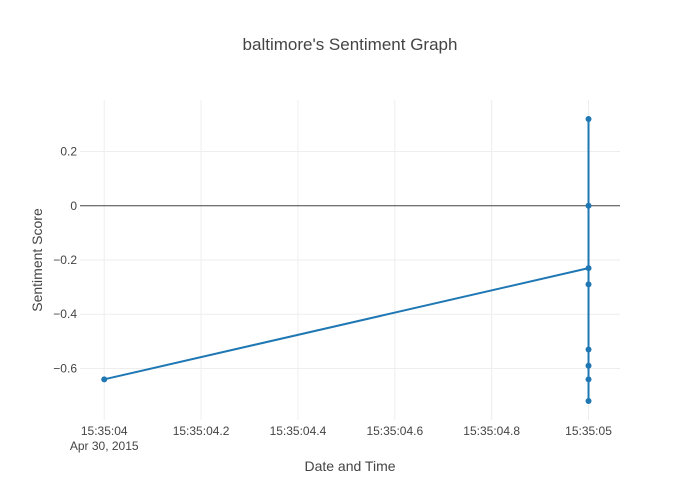 The width and height of the screenshot is (700, 500). Describe the element at coordinates (68, 152) in the screenshot. I see `y-tick-label: 0.2` at that location.